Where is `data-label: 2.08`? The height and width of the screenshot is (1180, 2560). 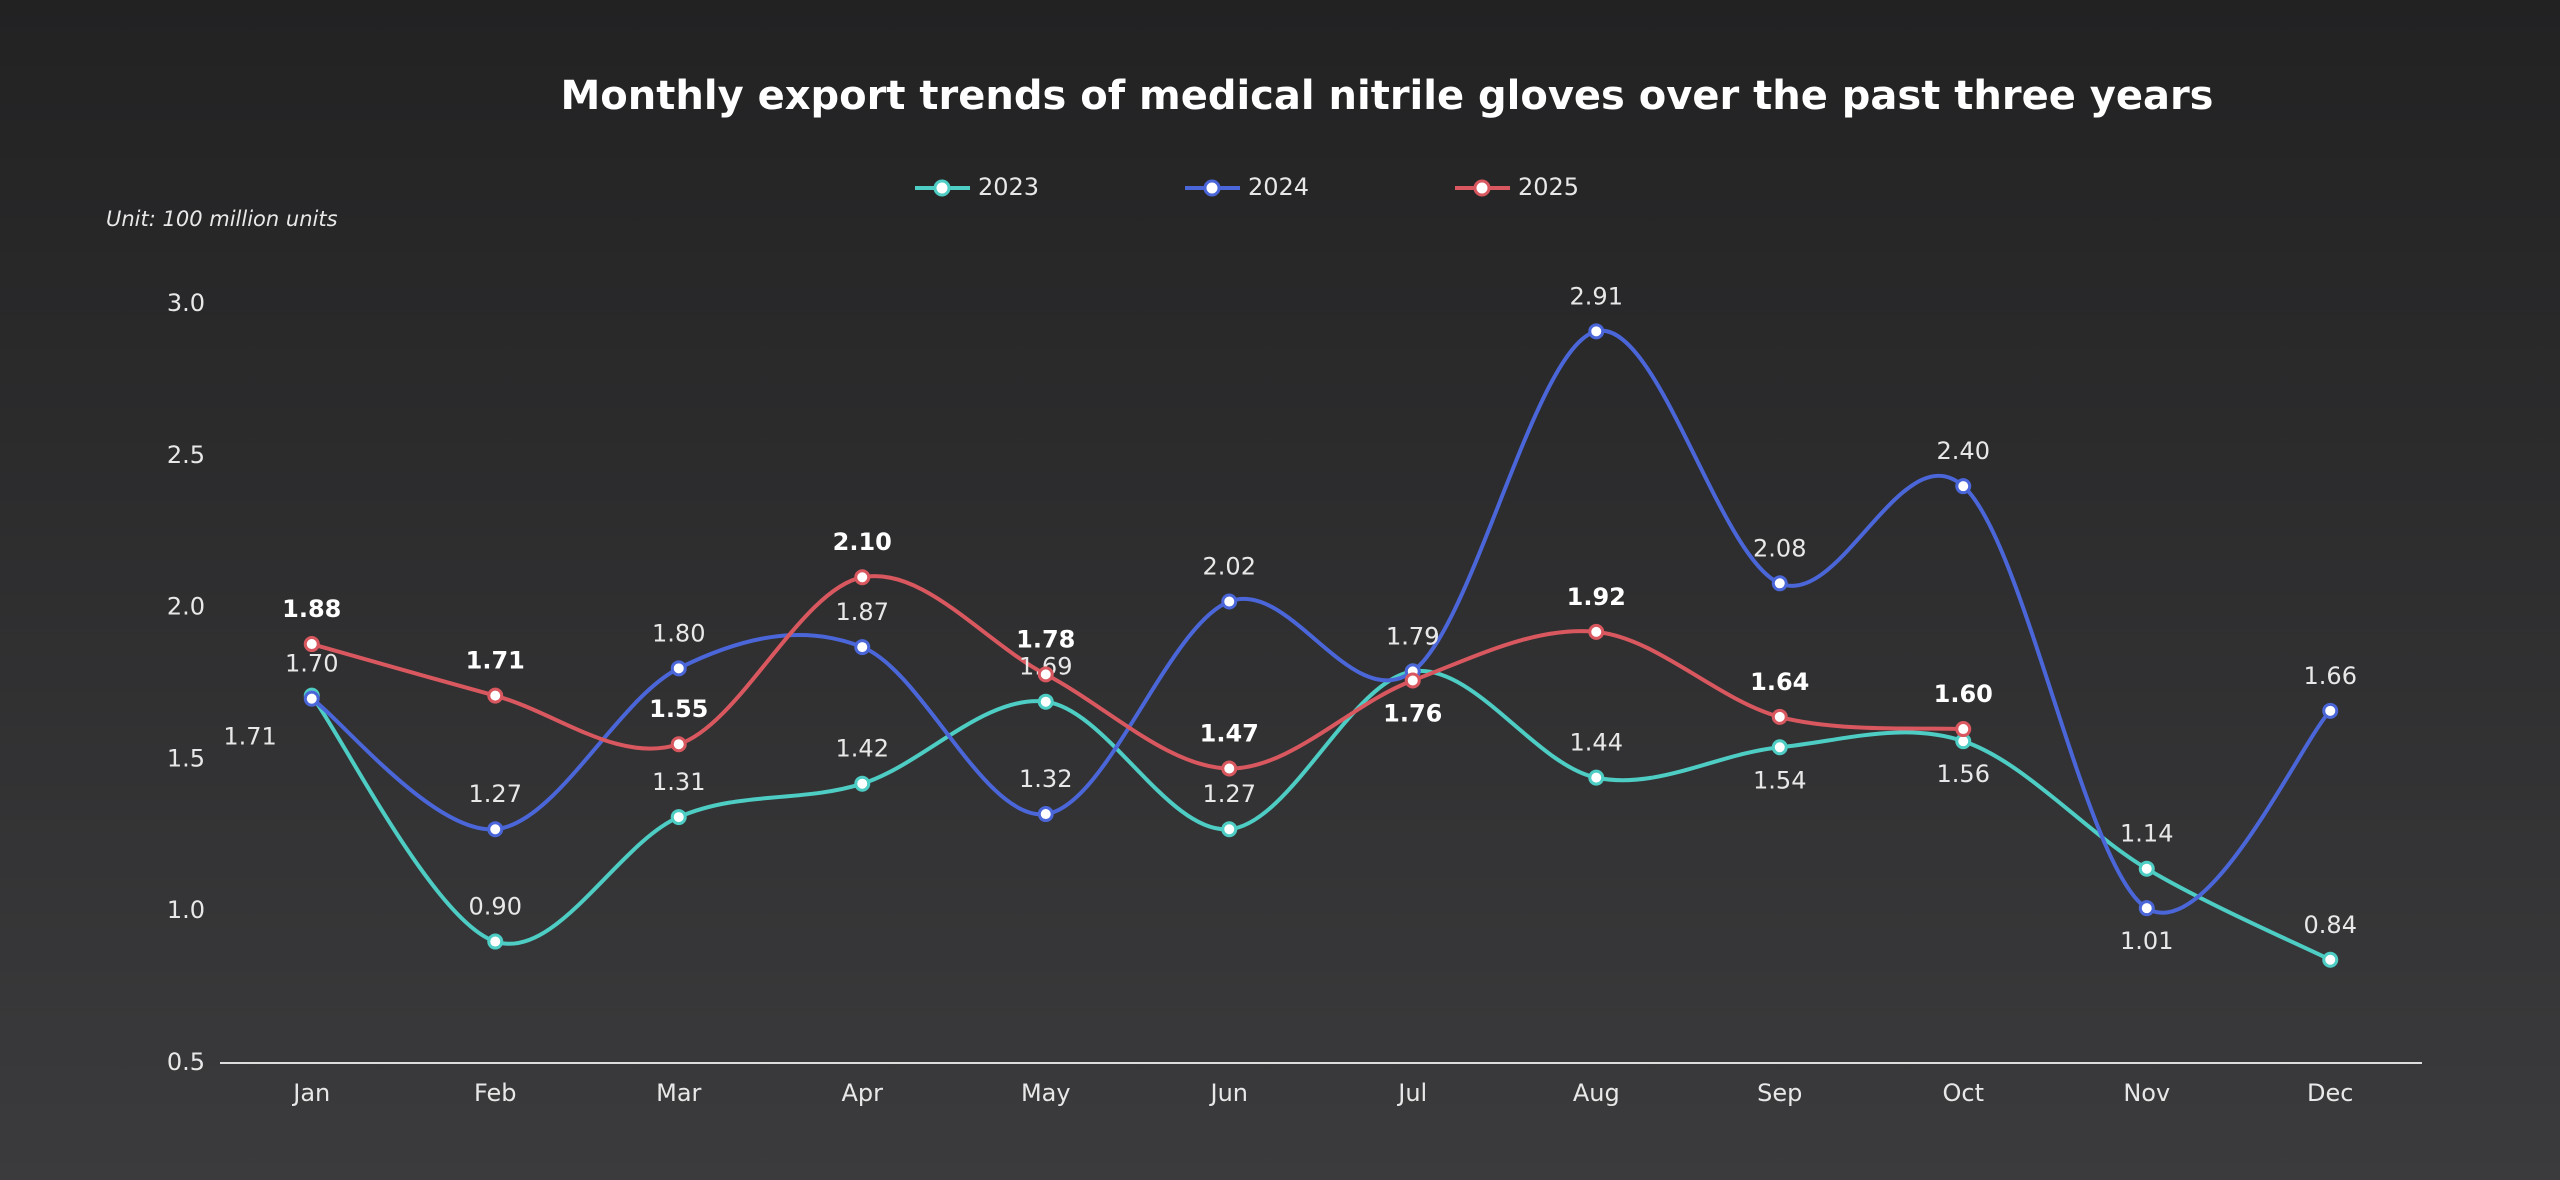 data-label: 2.08 is located at coordinates (1779, 548).